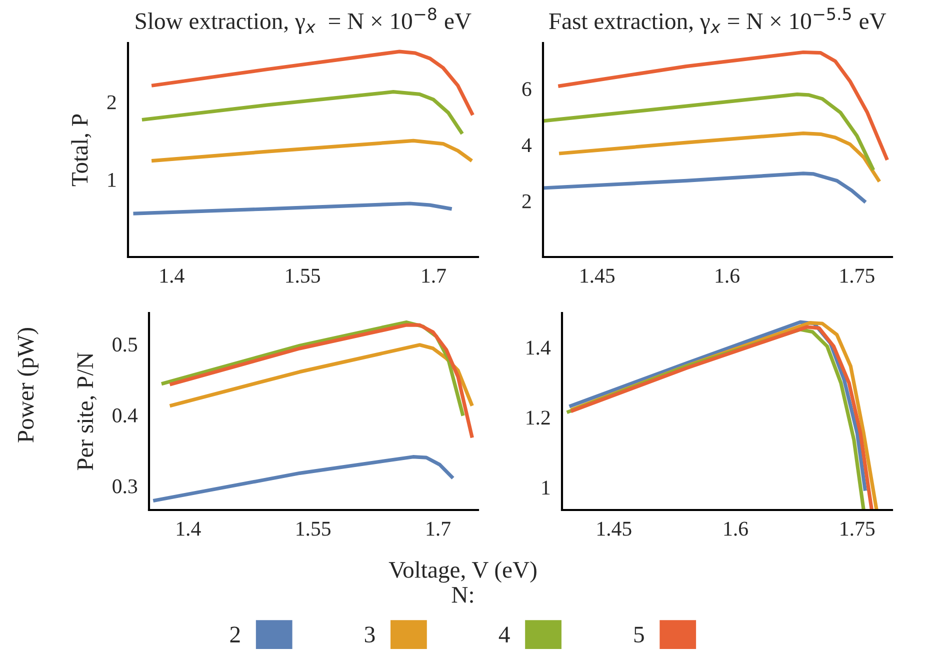  What do you see at coordinates (81, 150) in the screenshot?
I see `y-axis-title: Total, P` at bounding box center [81, 150].